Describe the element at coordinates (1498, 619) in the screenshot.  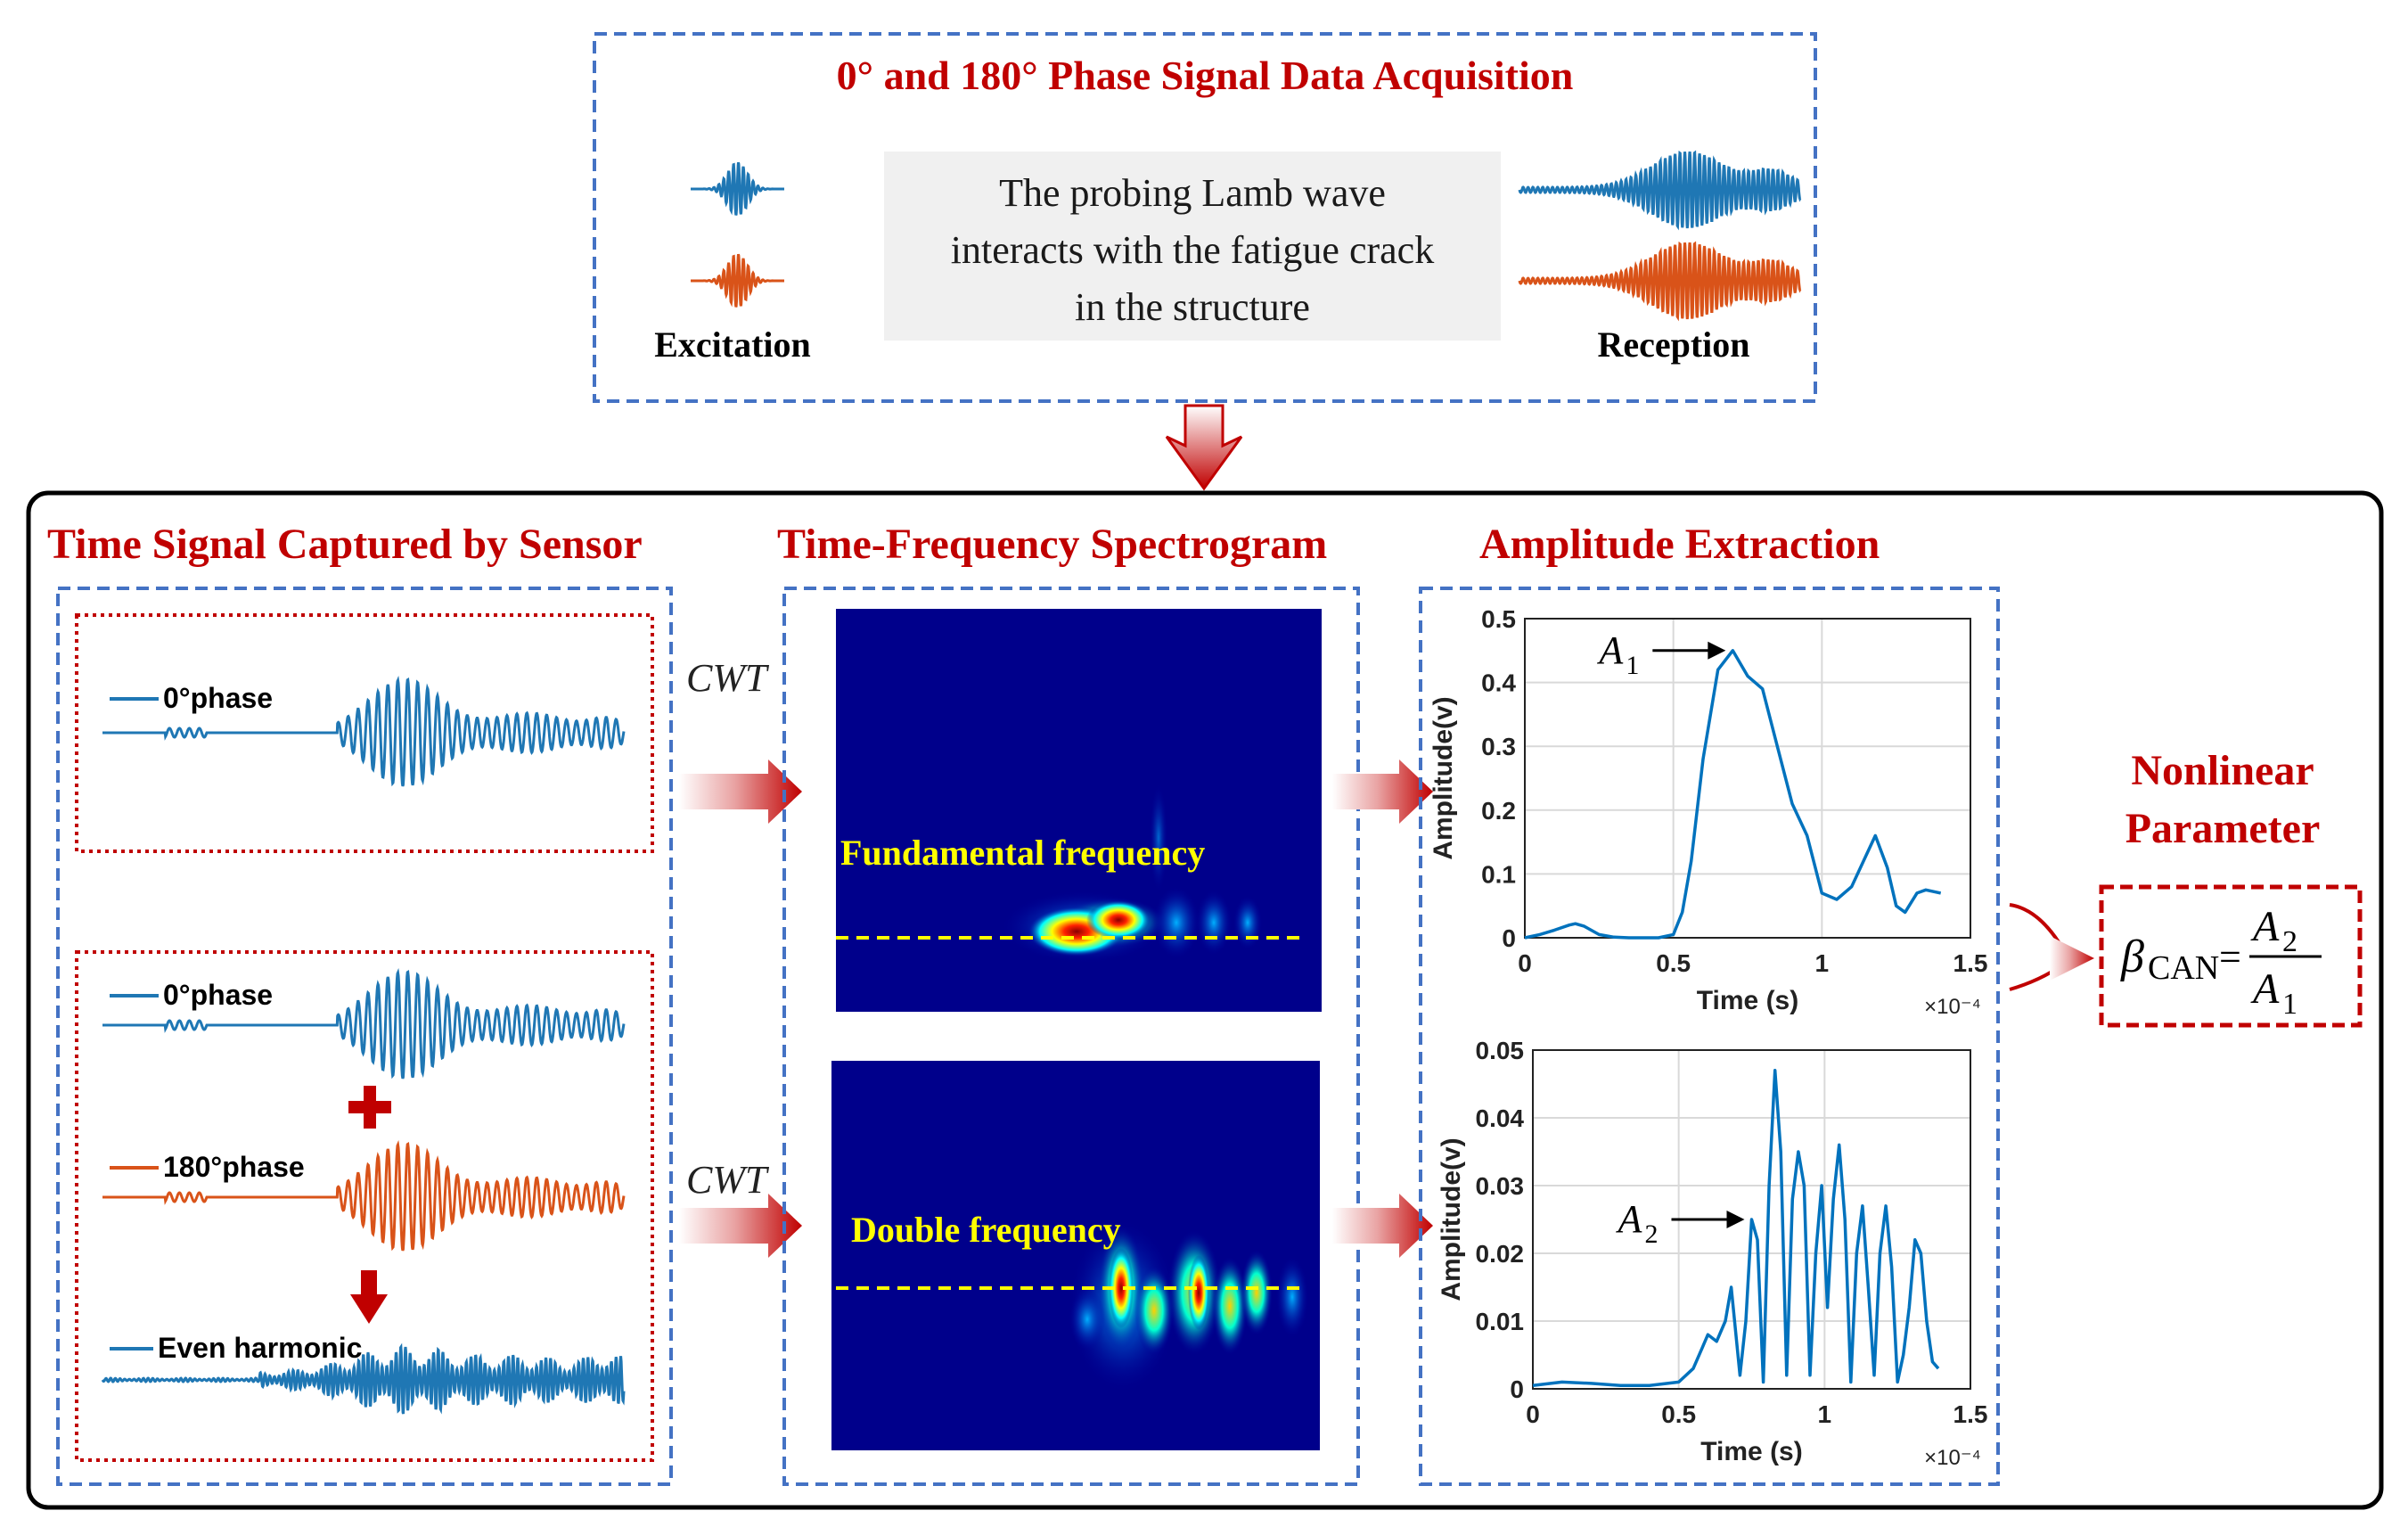
I see `y-tick-label: 0.5` at that location.